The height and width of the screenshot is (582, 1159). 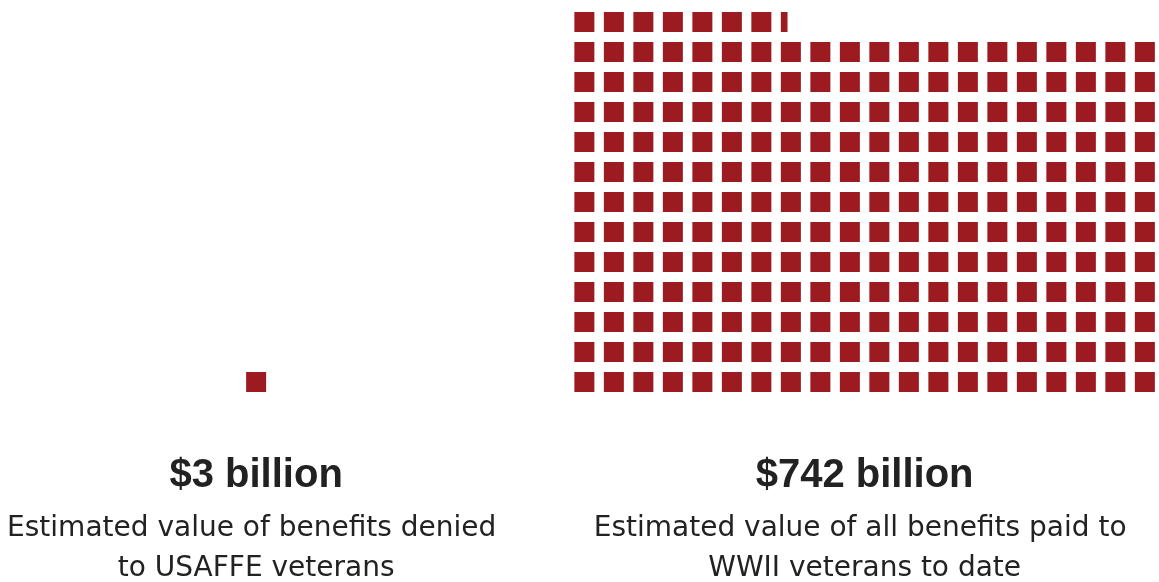 What do you see at coordinates (256, 545) in the screenshot?
I see `category-label: Estimated value of benefits denied to USAFFE veterans` at bounding box center [256, 545].